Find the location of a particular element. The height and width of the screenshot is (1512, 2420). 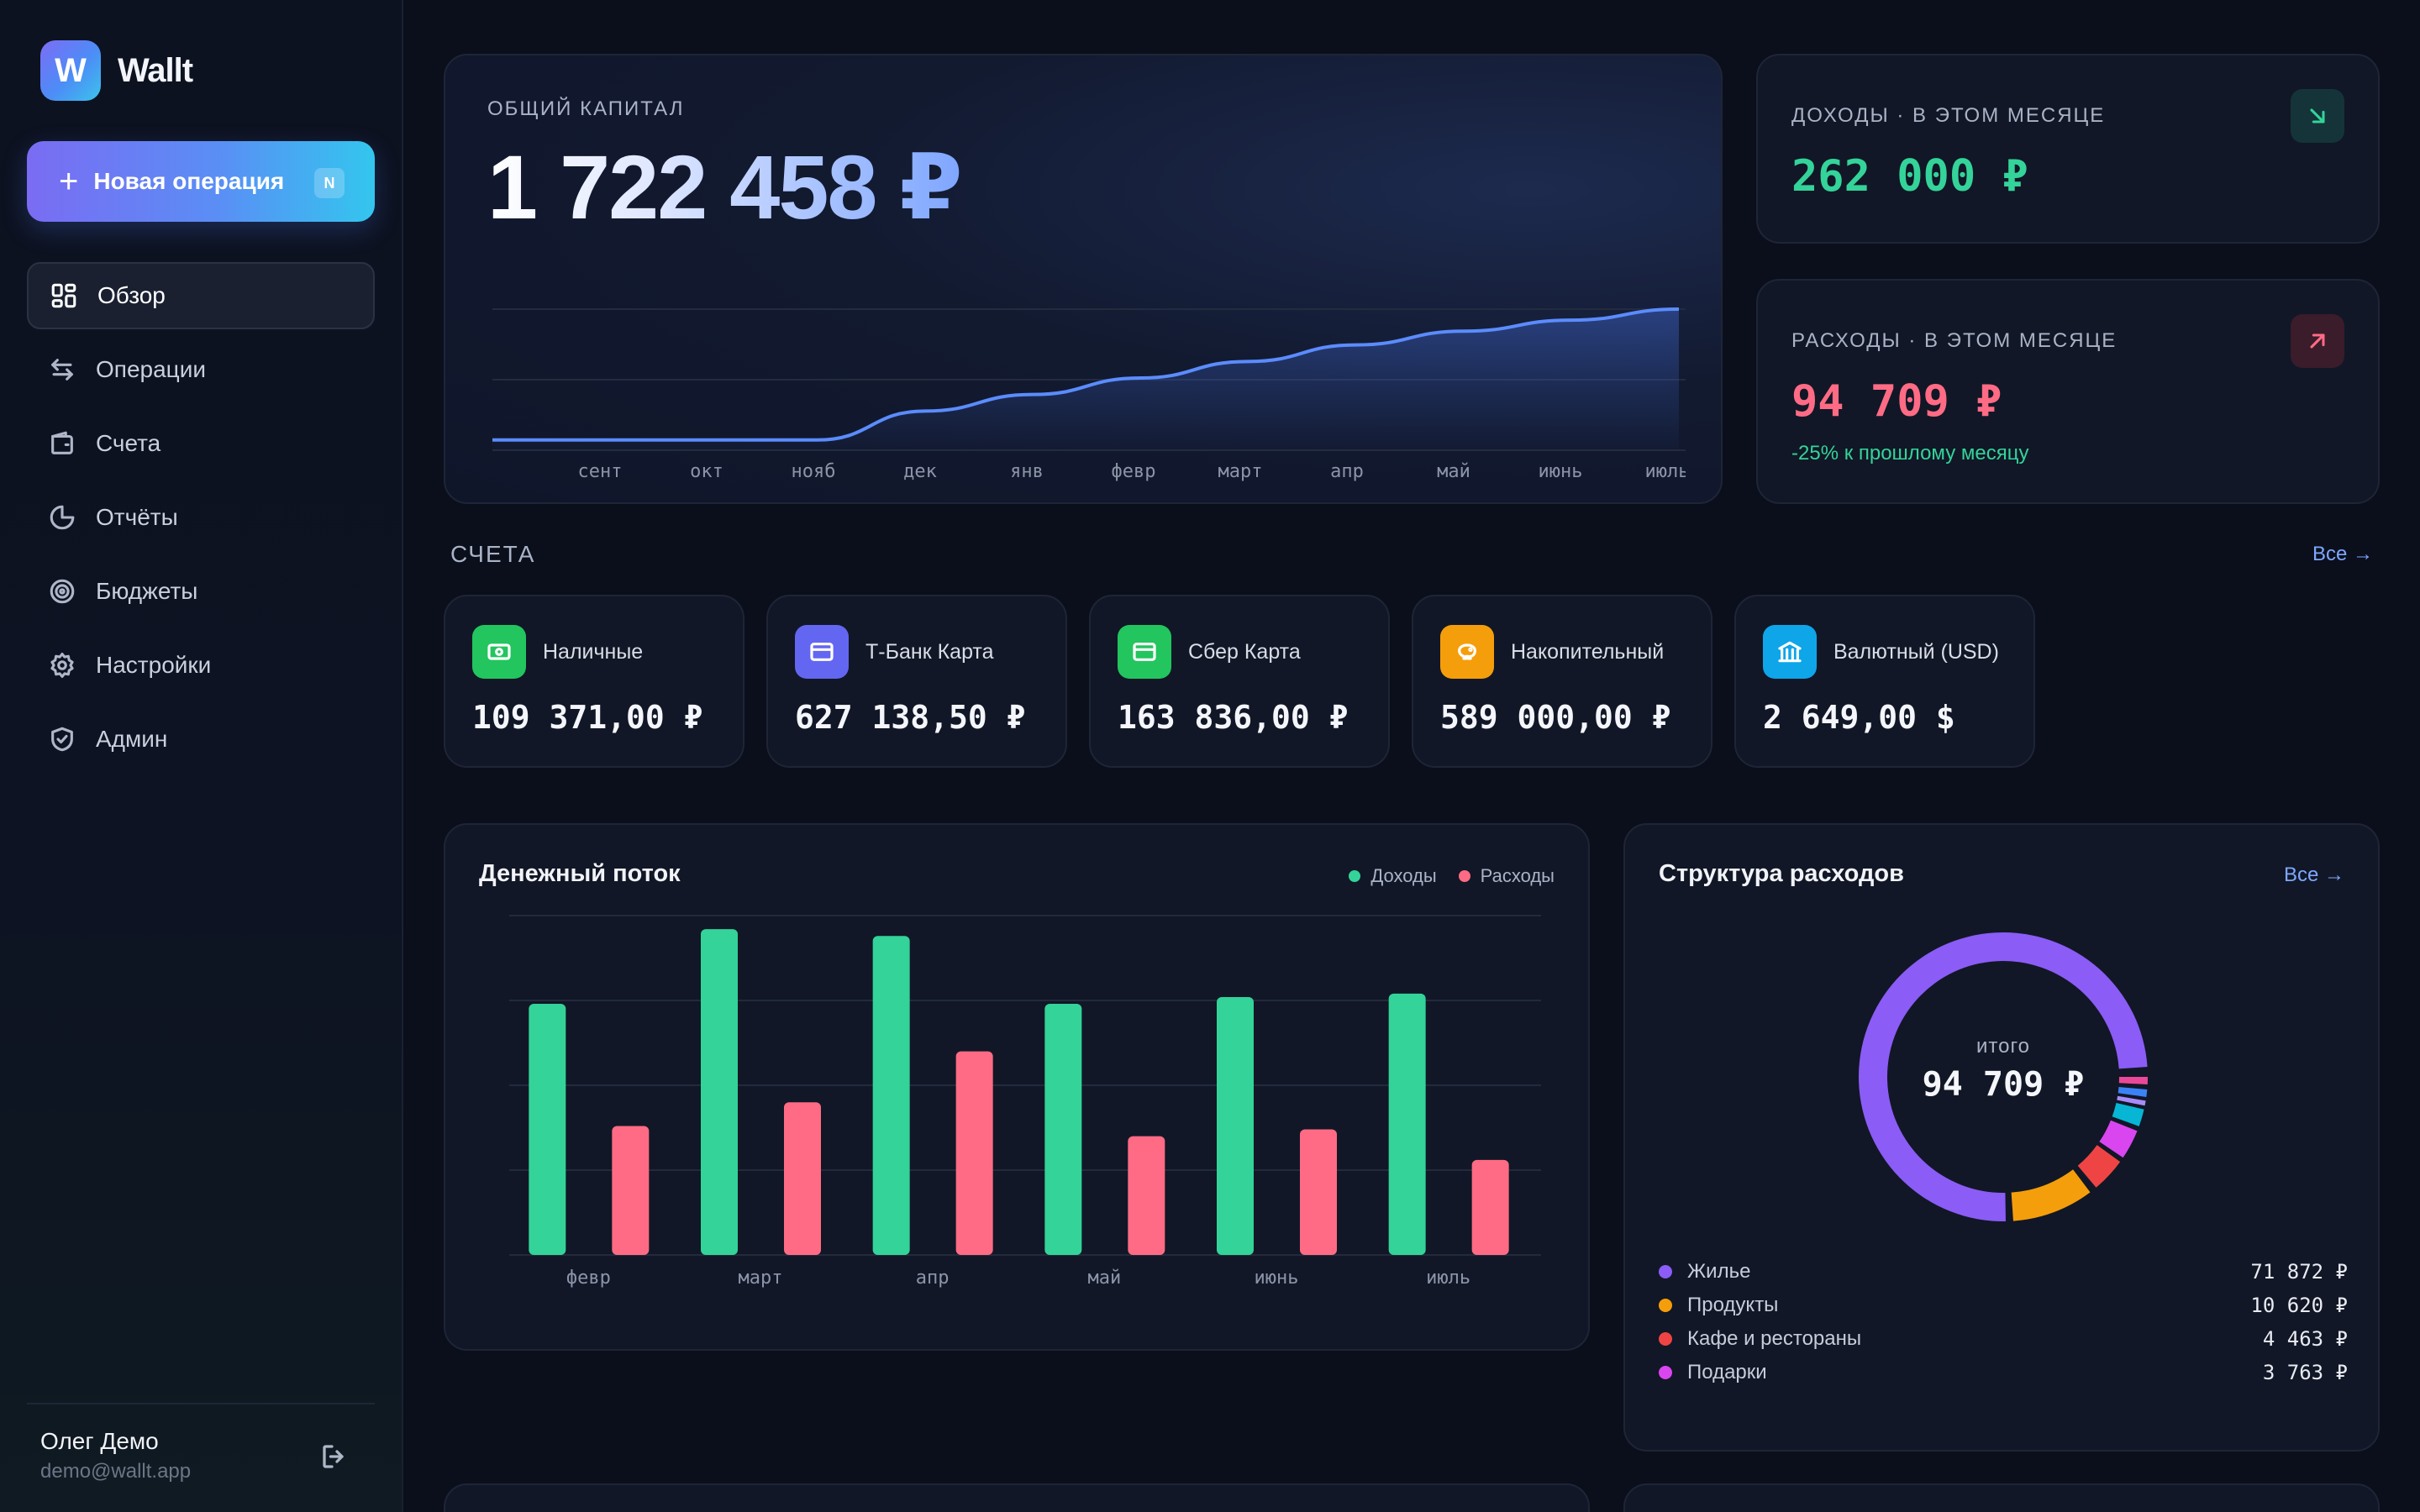

logo-badge: W is located at coordinates (70, 70).